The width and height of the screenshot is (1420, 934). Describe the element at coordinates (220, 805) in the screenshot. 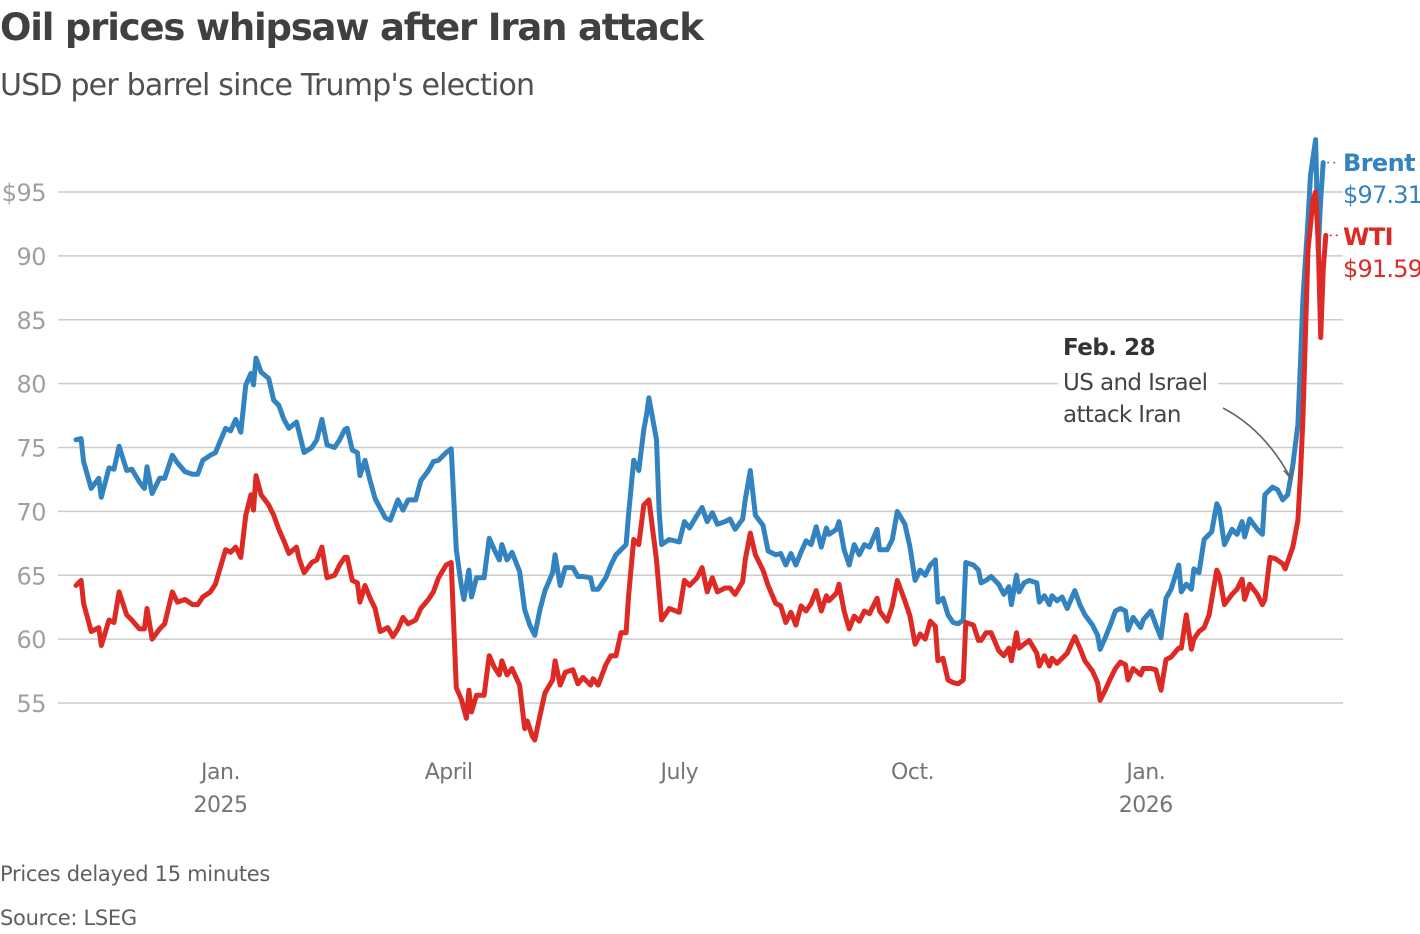

I see `x-tick-year-label: 2025` at that location.